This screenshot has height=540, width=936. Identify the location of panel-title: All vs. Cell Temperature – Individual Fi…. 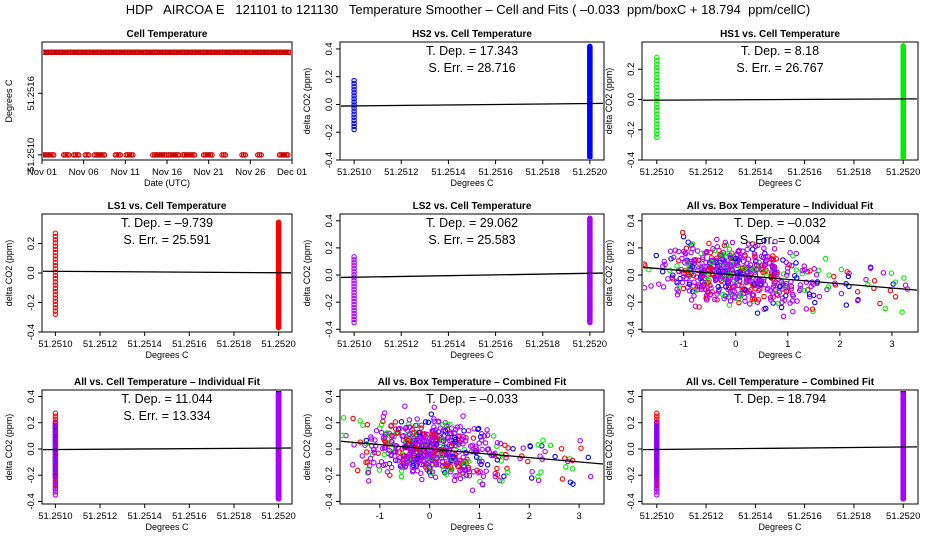
(167, 382).